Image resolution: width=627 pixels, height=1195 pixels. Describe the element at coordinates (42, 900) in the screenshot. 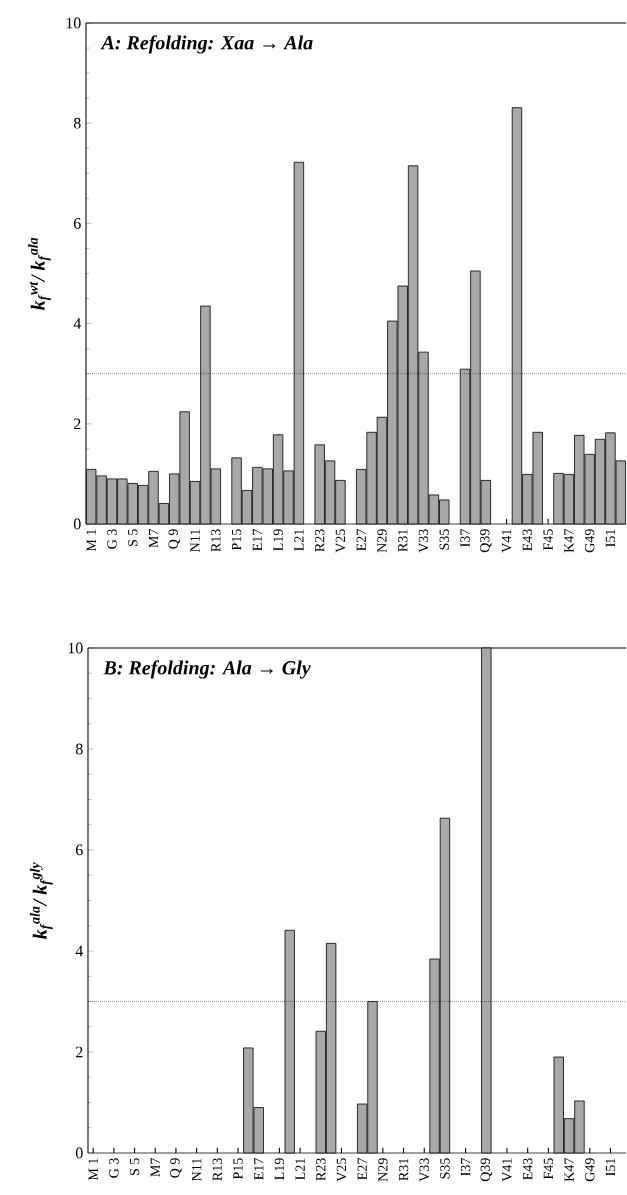

I see `y-axis-title: k$_{f}$$^{ala}$/ k$_{f}$gly` at that location.